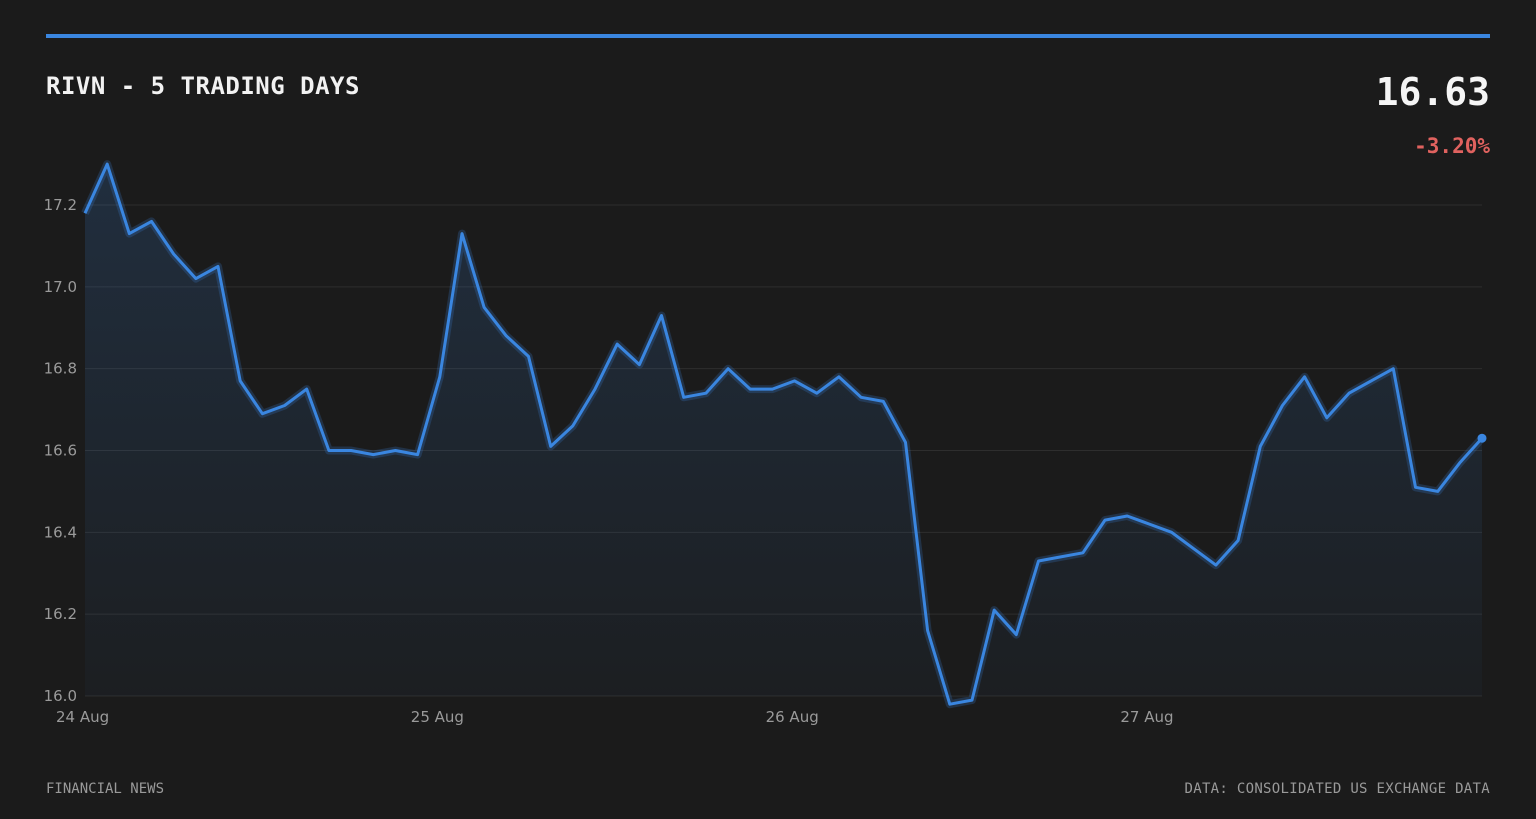 The height and width of the screenshot is (819, 1536). Describe the element at coordinates (768, 36) in the screenshot. I see `top-accent-rule` at that location.